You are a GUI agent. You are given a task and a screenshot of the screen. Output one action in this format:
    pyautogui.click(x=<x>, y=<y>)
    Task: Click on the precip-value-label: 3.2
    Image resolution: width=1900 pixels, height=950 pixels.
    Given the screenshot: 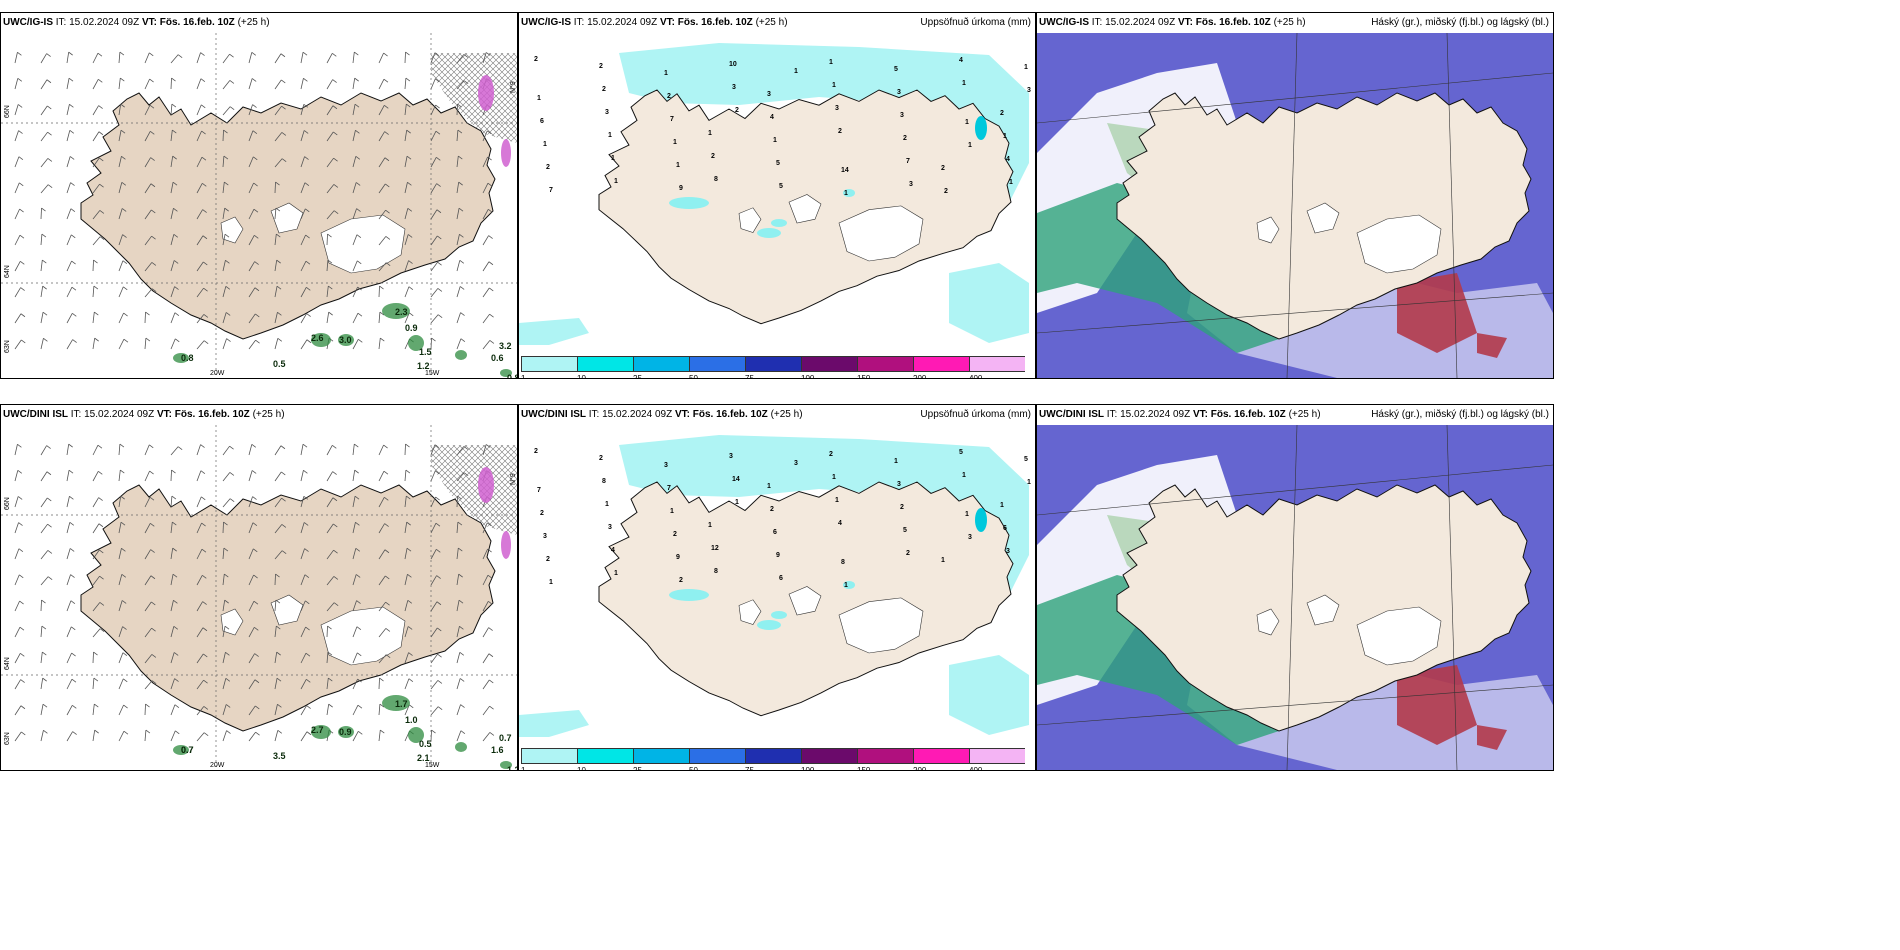 What is the action you would take?
    pyautogui.click(x=505, y=346)
    